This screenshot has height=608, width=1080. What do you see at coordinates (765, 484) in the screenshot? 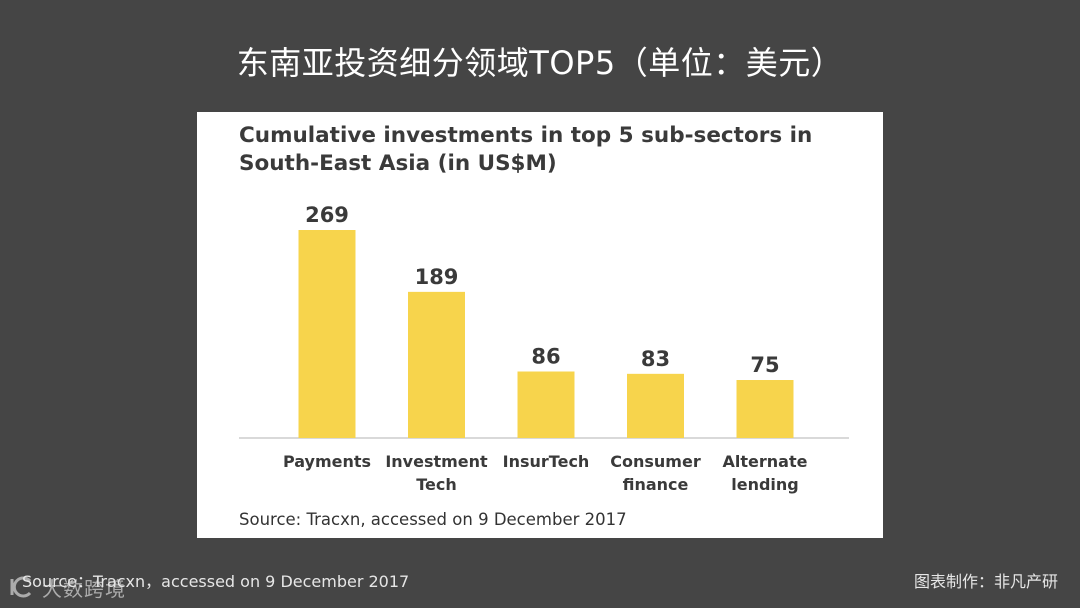
I see `category-label: lending` at bounding box center [765, 484].